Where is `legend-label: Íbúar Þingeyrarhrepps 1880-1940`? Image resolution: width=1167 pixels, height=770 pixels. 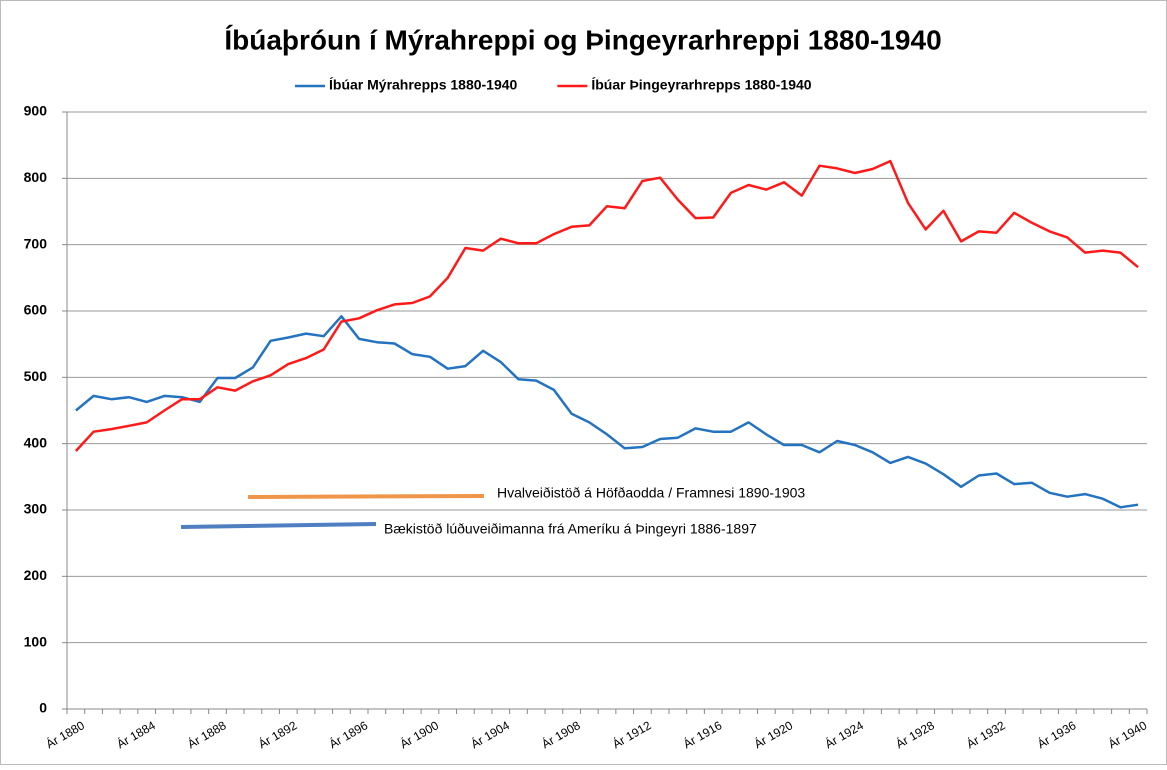
legend-label: Íbúar Þingeyrarhrepps 1880-1940 is located at coordinates (701, 85).